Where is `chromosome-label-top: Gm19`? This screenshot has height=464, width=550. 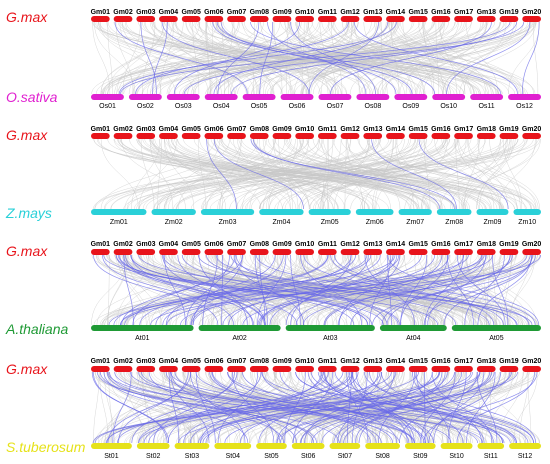
chromosome-label-top: Gm19 is located at coordinates (509, 12).